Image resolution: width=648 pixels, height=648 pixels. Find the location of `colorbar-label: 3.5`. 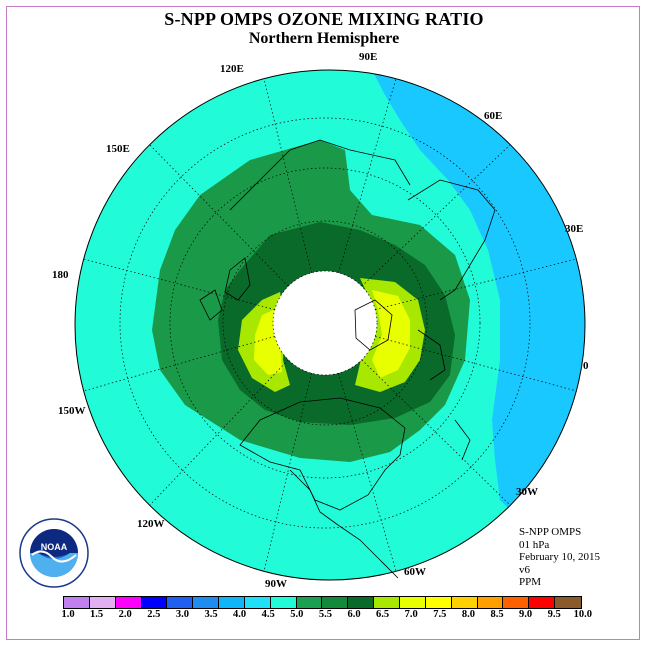

colorbar-label: 3.5 is located at coordinates (211, 614).